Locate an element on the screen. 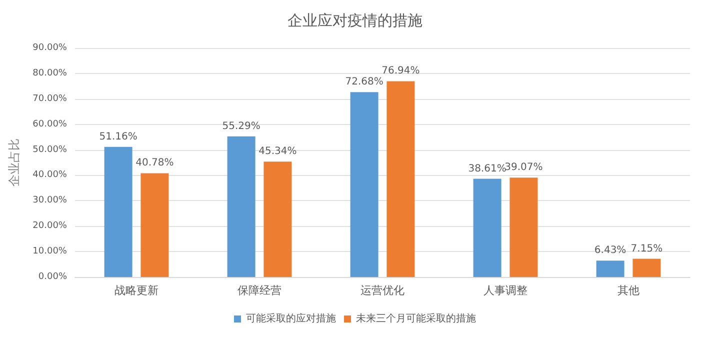 The width and height of the screenshot is (710, 339). legend-label: 未来三个月可能采取的措施 is located at coordinates (416, 318).